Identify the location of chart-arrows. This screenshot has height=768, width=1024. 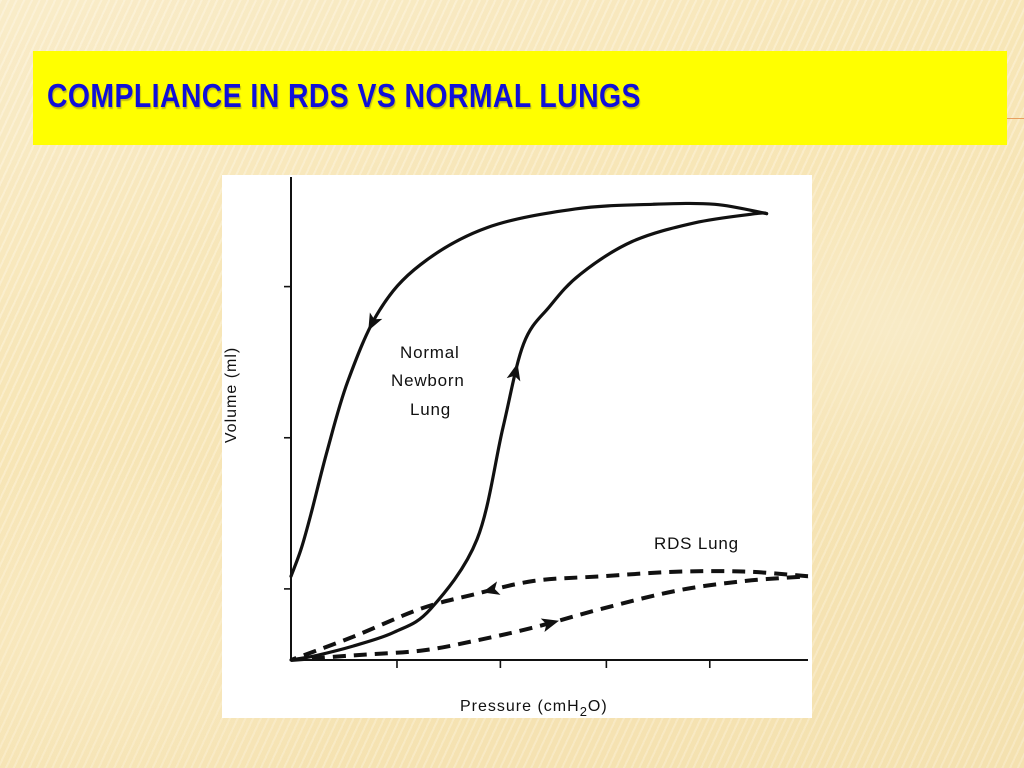
(463, 472).